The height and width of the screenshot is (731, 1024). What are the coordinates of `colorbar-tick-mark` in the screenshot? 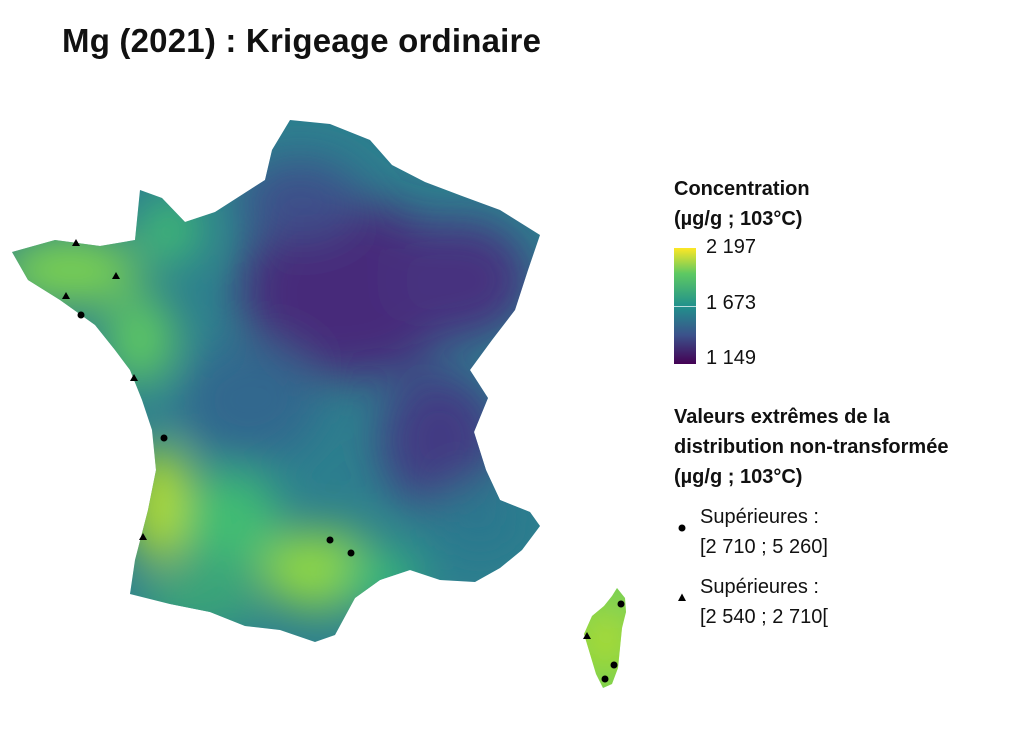 It's located at (685, 306).